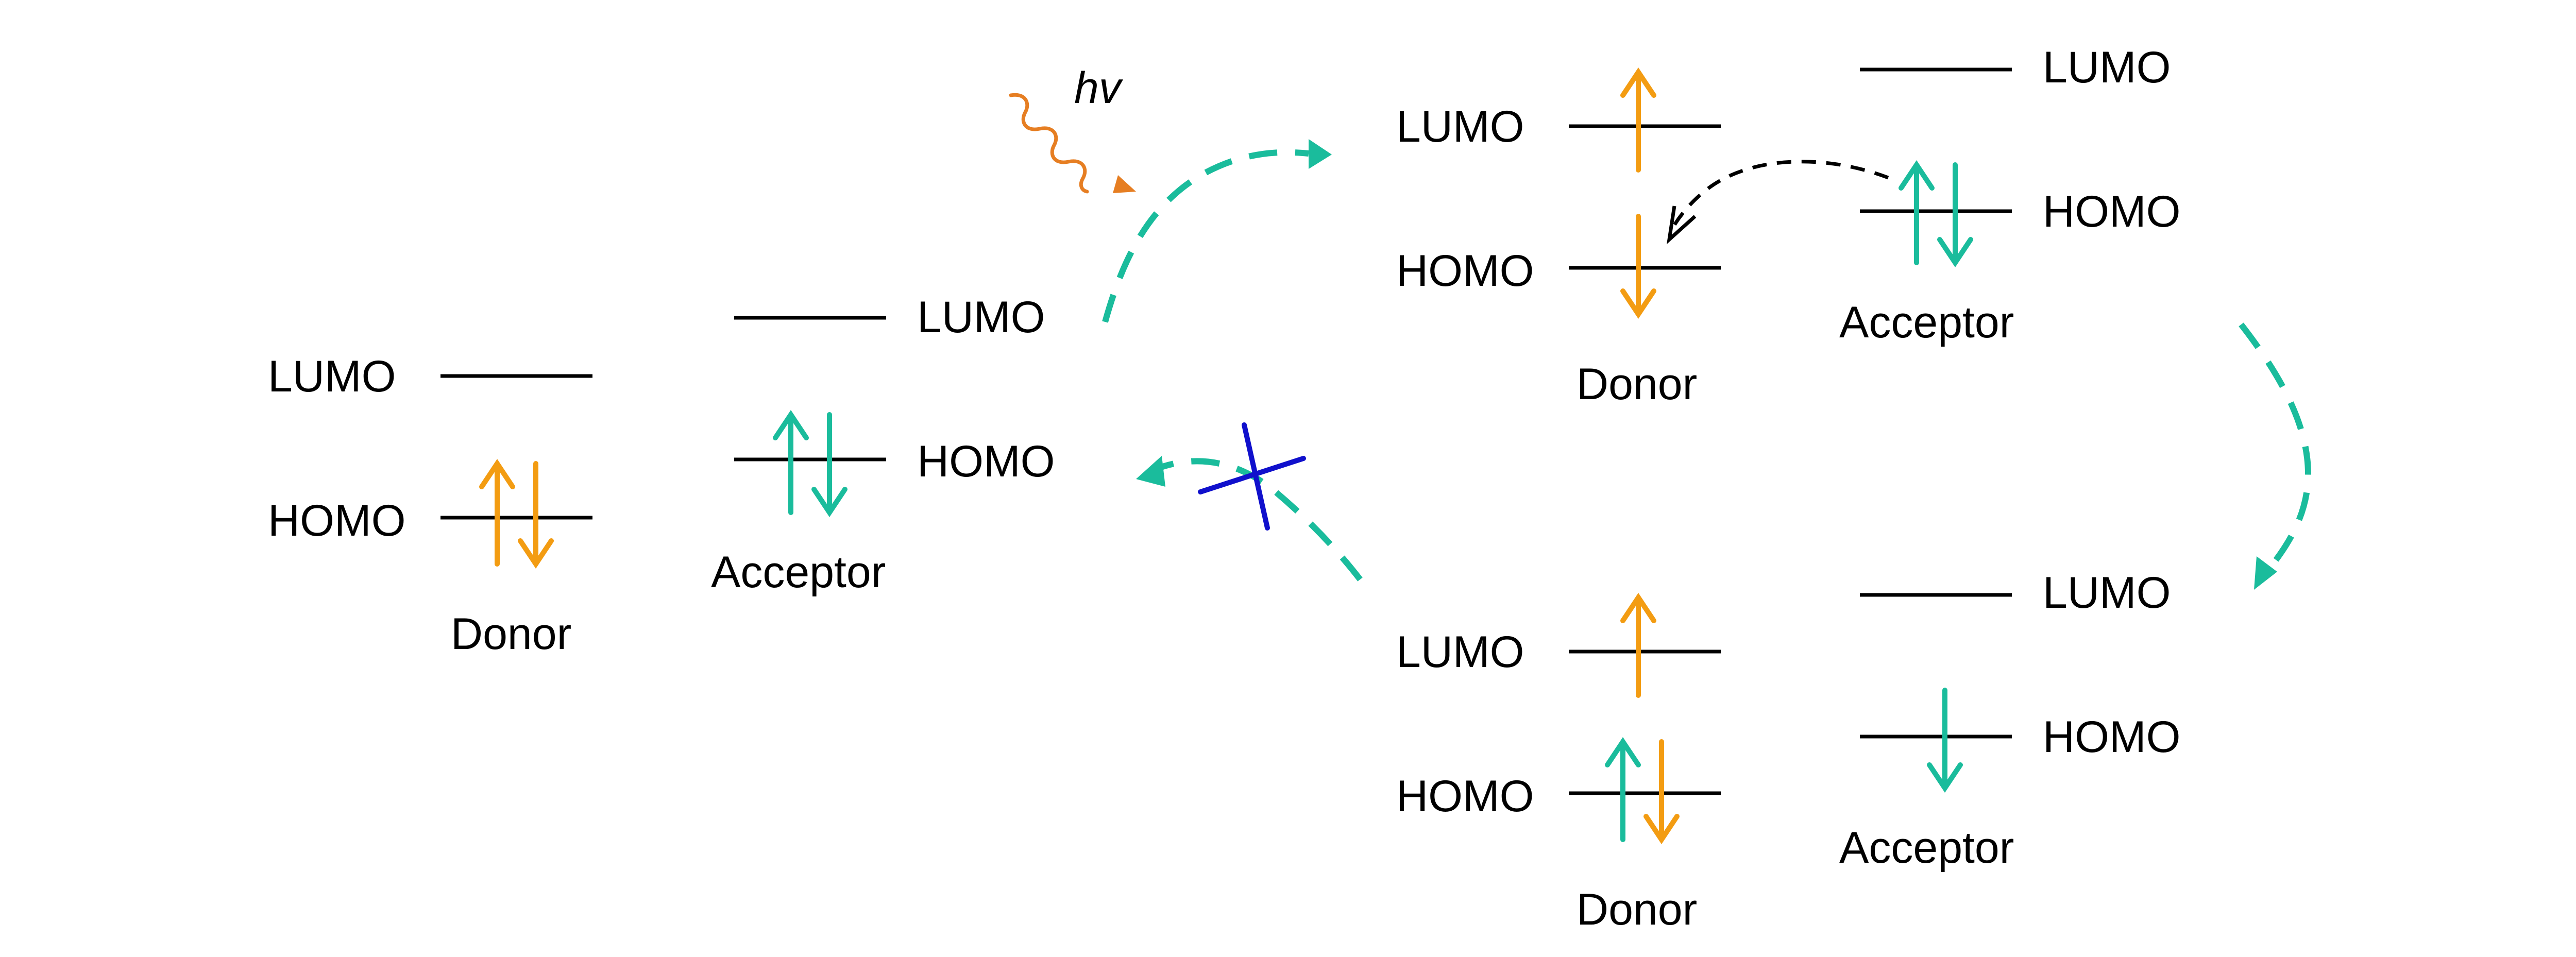 Image resolution: width=2576 pixels, height=957 pixels. I want to click on donor-final: LUMO HOMO Donor, so click(1558, 763).